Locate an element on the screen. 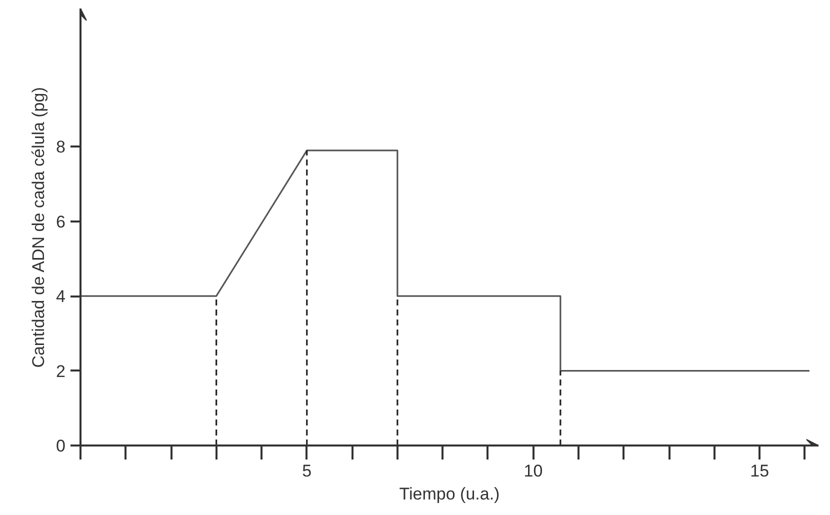 The height and width of the screenshot is (515, 830). y-tick-label: 6 is located at coordinates (61, 222).